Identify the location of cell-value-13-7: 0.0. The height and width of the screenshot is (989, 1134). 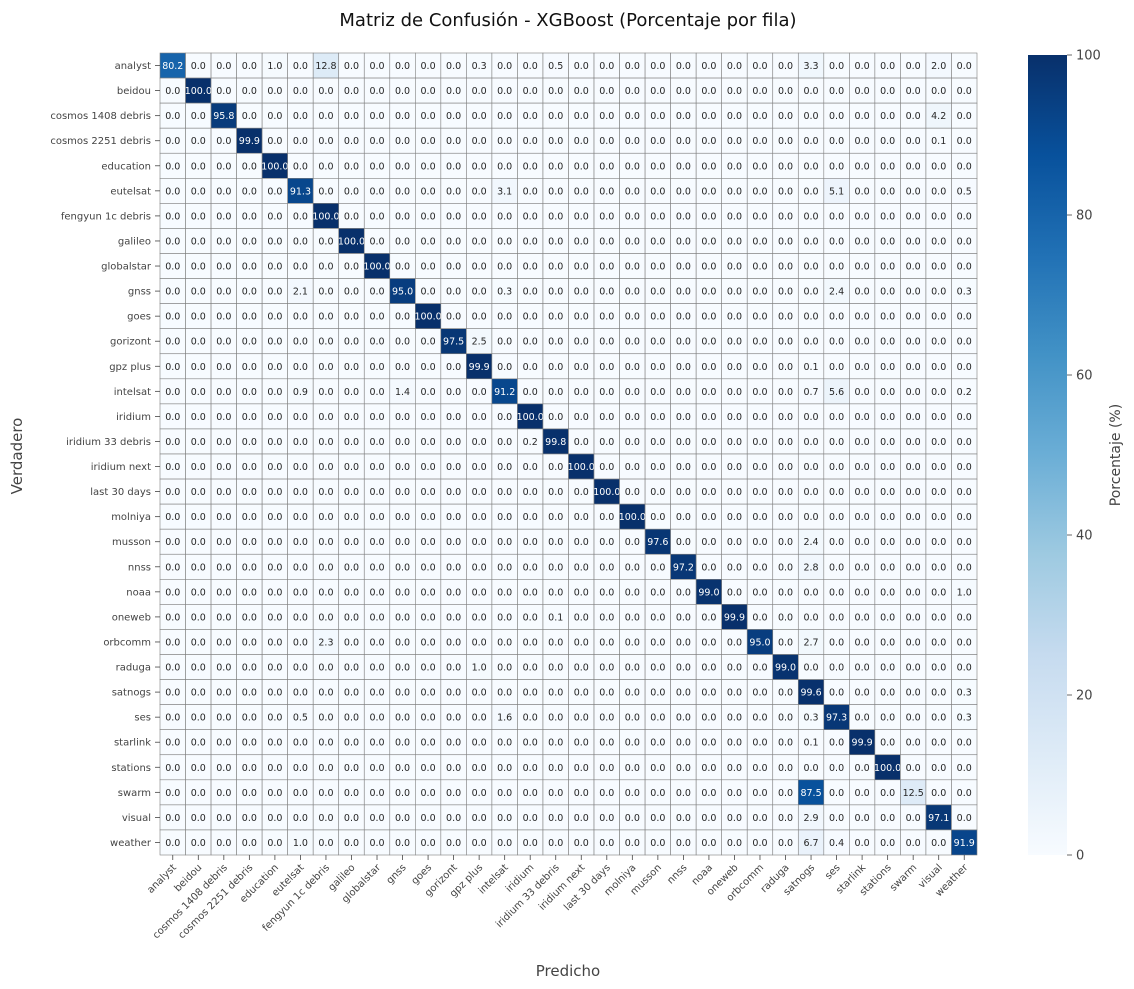
(351, 392).